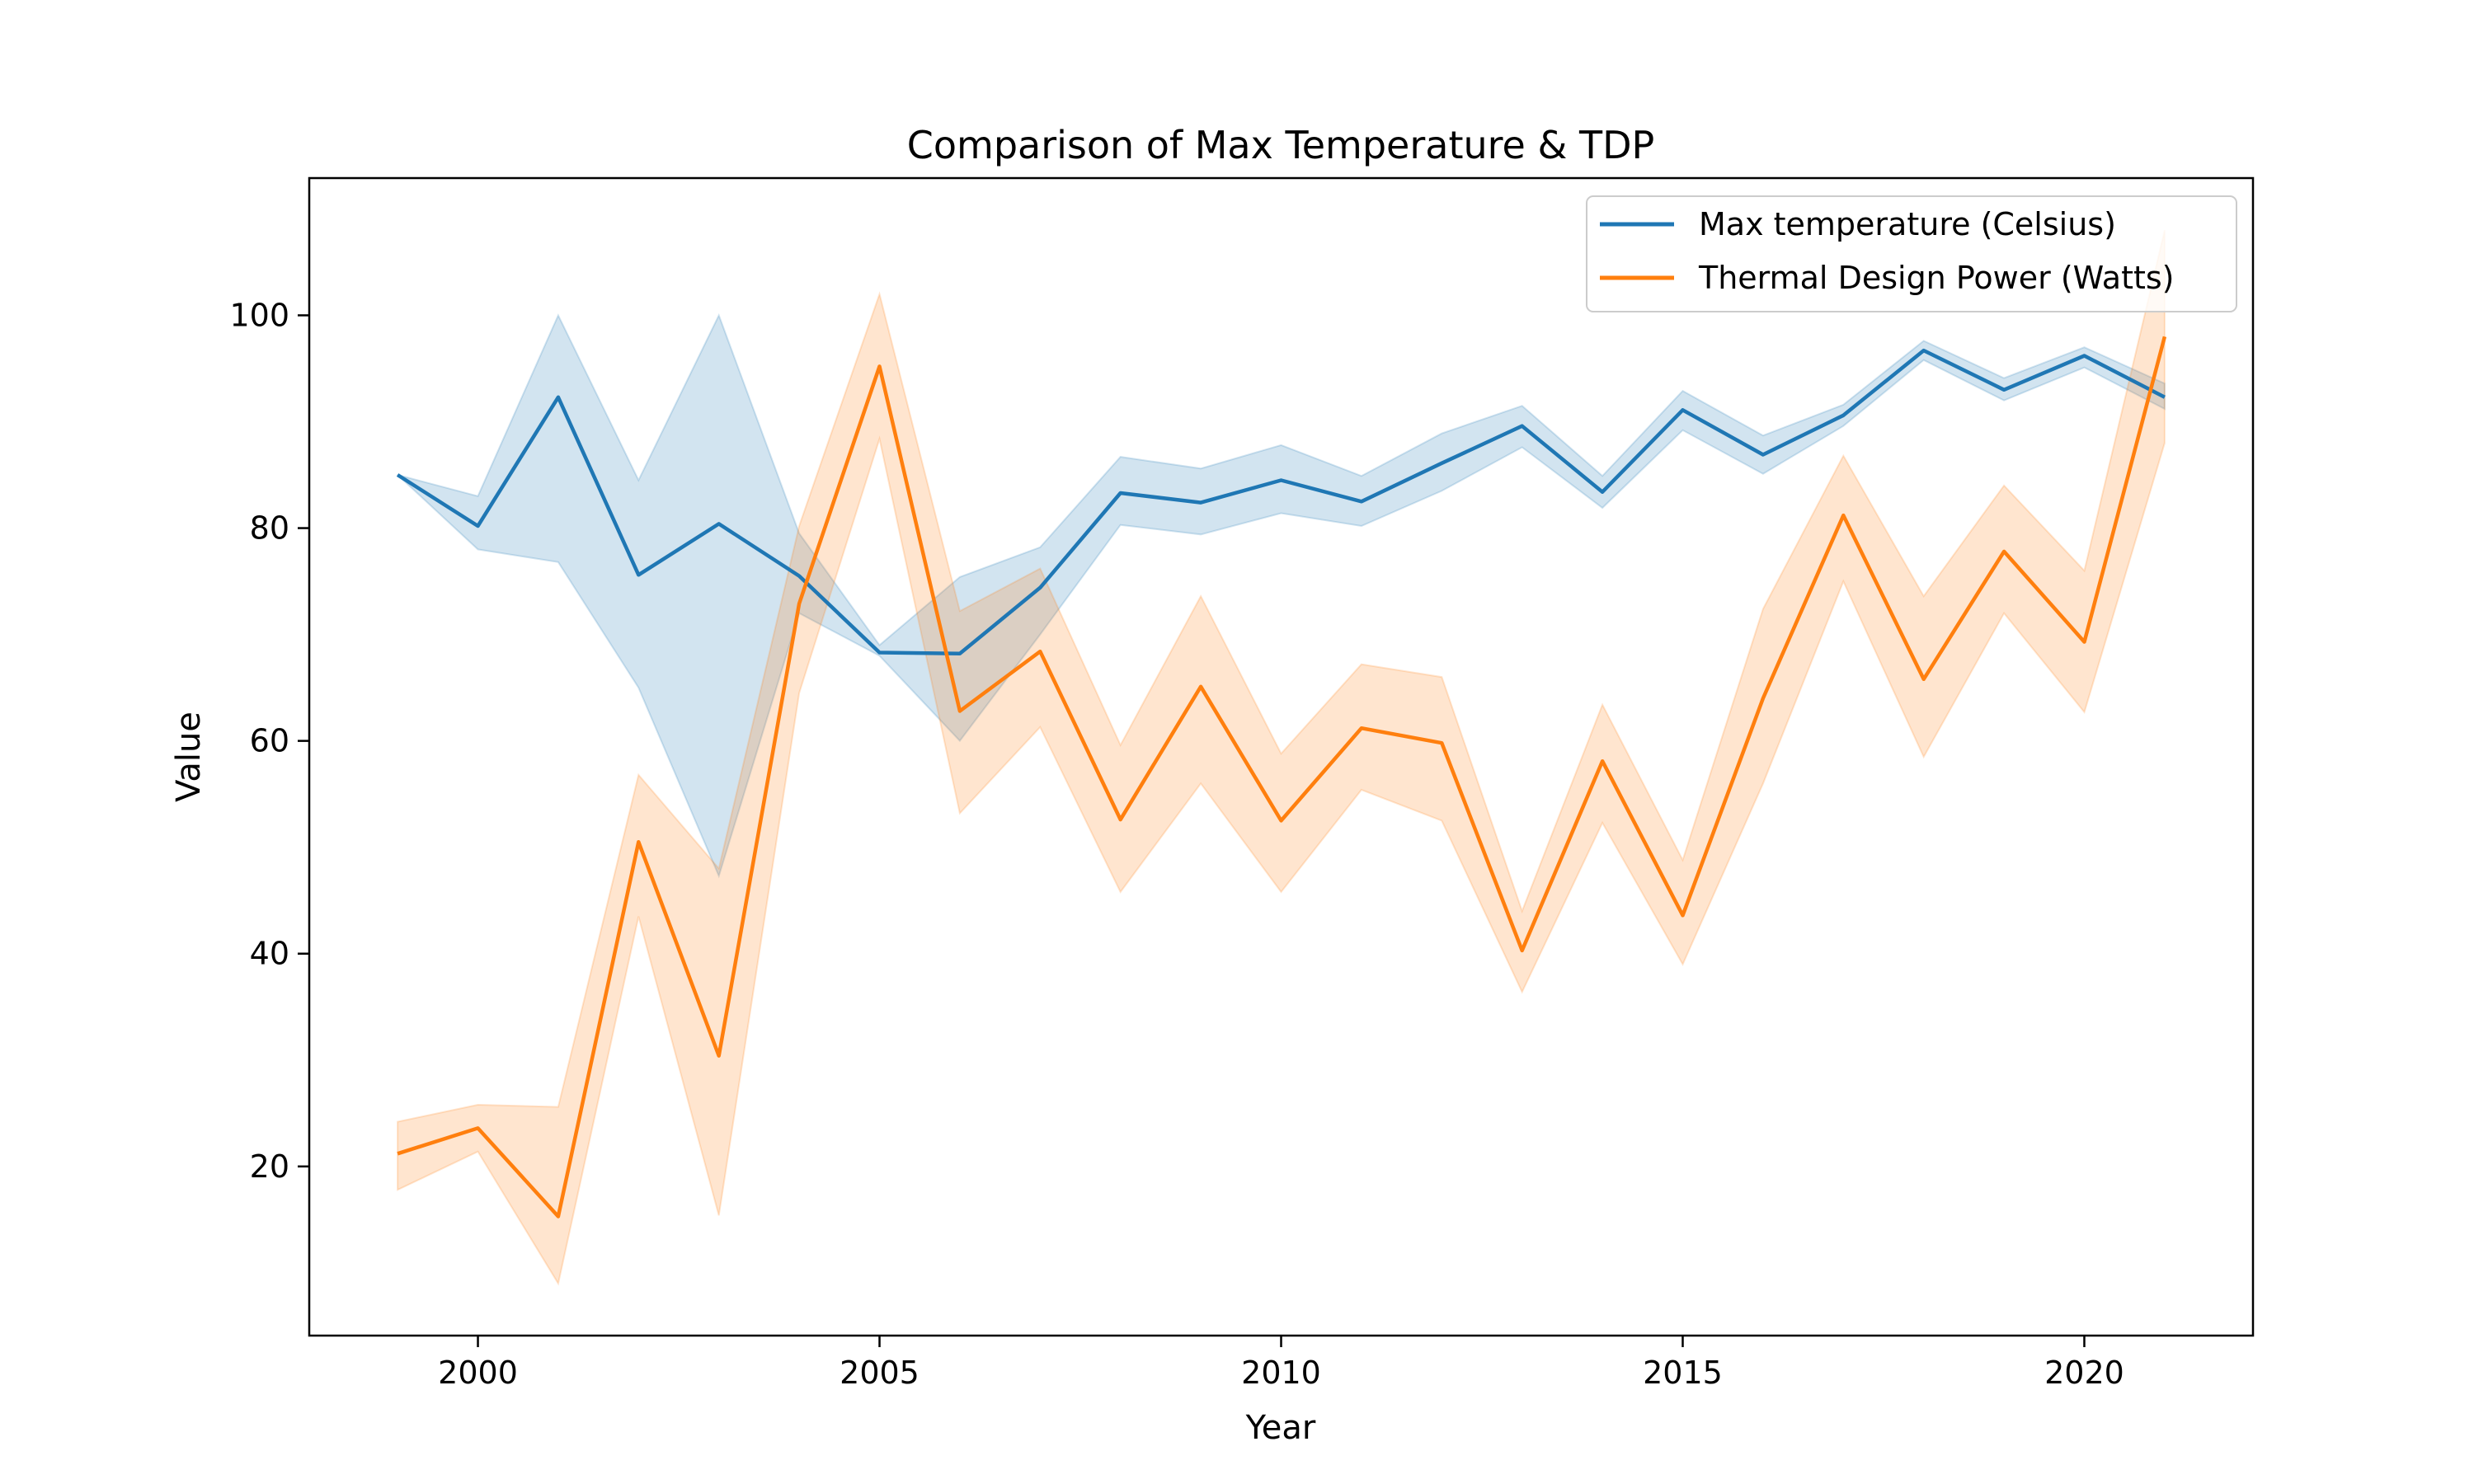 This screenshot has width=2474, height=1484. Describe the element at coordinates (259, 315) in the screenshot. I see `y-tick-label-100: 100` at that location.